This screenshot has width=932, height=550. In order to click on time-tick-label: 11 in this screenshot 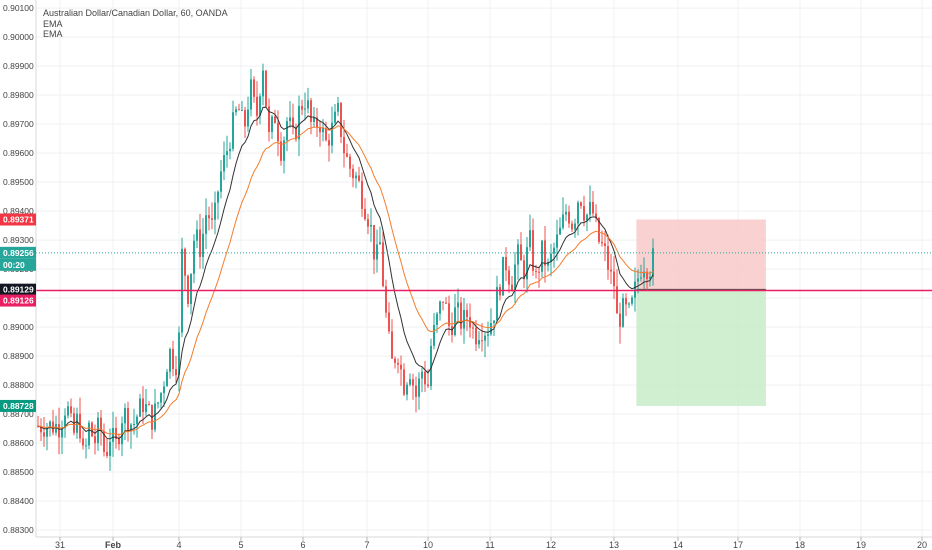, I will do `click(489, 545)`.